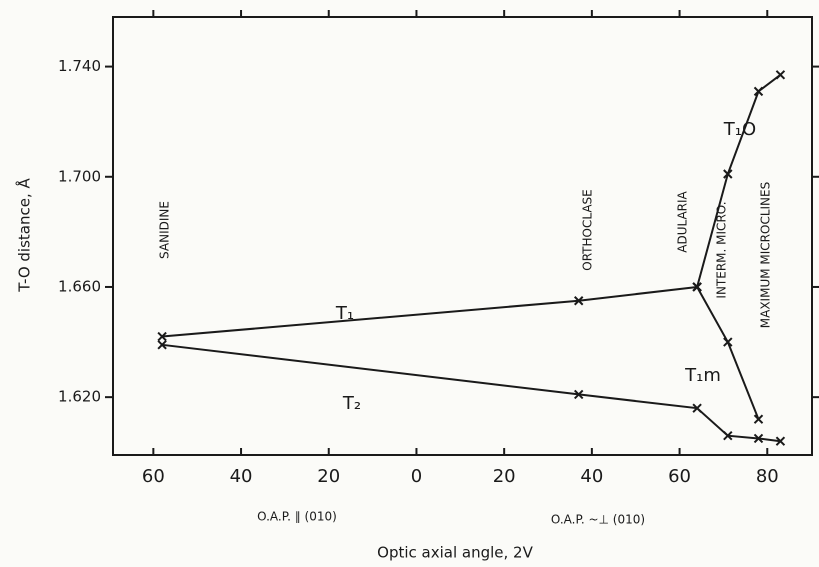 The width and height of the screenshot is (819, 567). Describe the element at coordinates (598, 520) in the screenshot. I see `x-region-label: O.A.P. ~⊥ (010)` at that location.